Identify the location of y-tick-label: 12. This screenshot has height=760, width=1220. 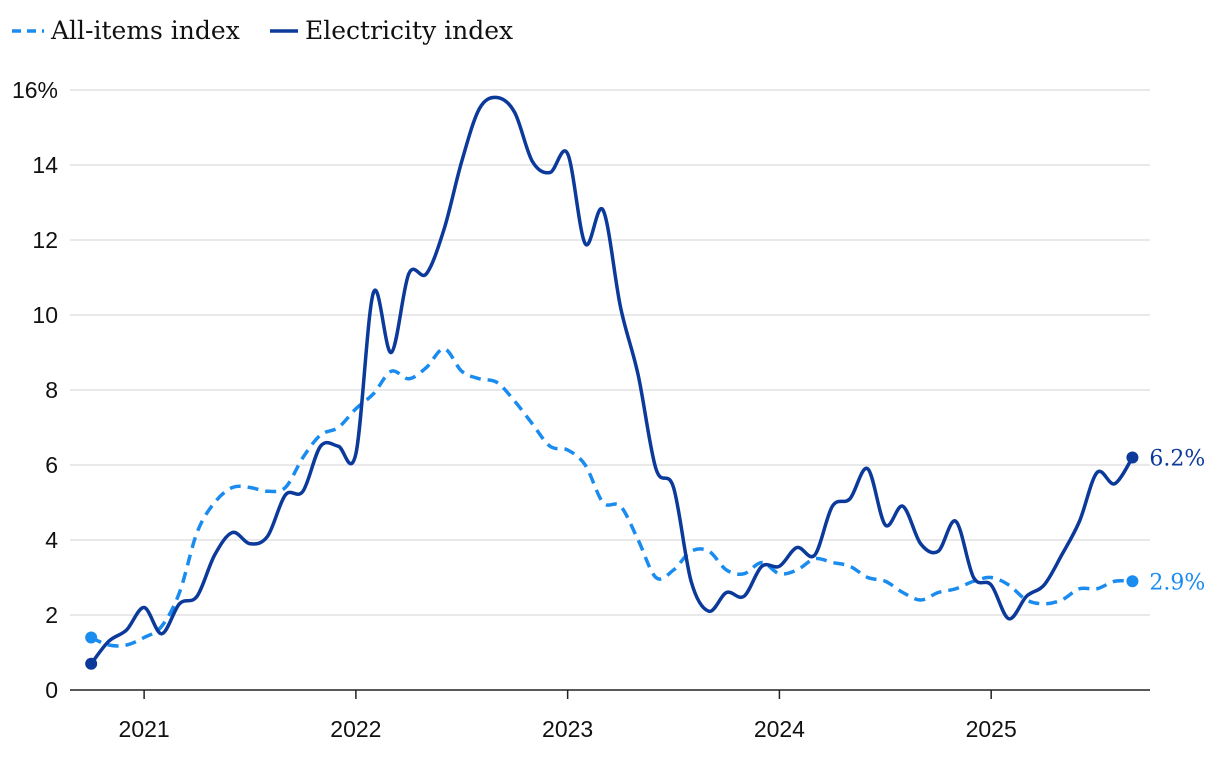
(45, 240).